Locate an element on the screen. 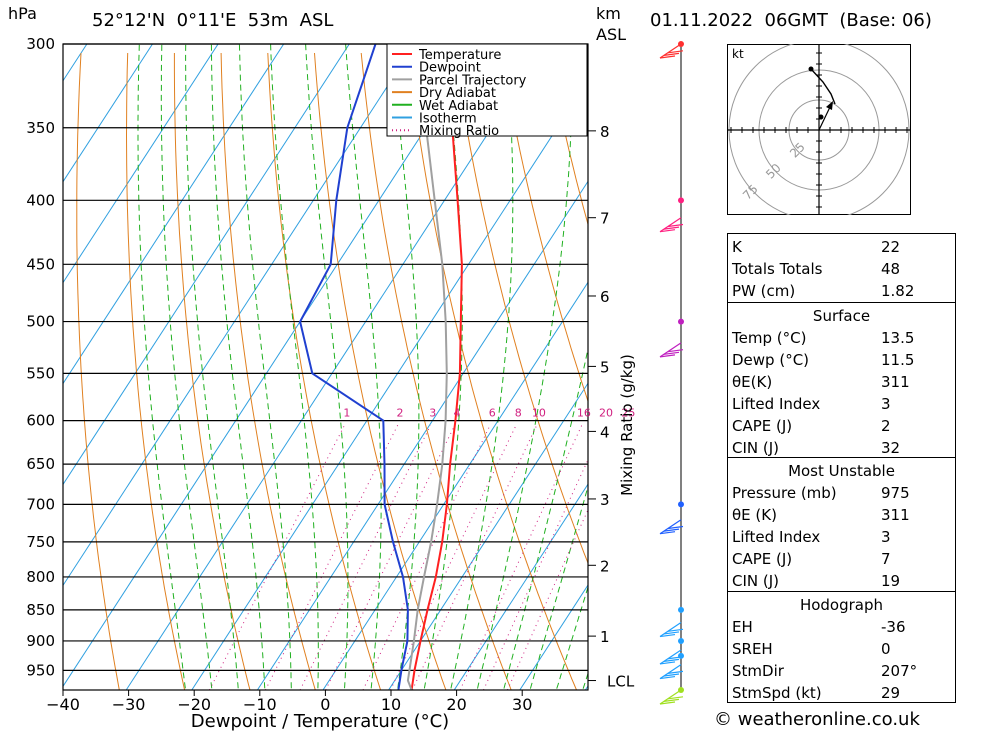 This screenshot has width=1000, height=733. storm-motion-arrowhead is located at coordinates (829, 105).